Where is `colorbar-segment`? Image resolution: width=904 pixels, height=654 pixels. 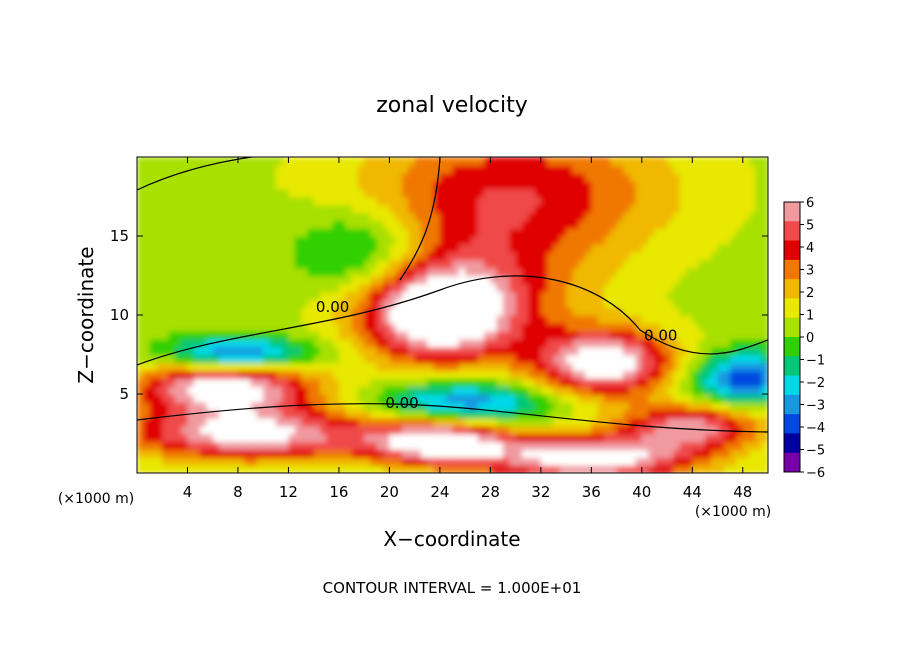 colorbar-segment is located at coordinates (792, 347).